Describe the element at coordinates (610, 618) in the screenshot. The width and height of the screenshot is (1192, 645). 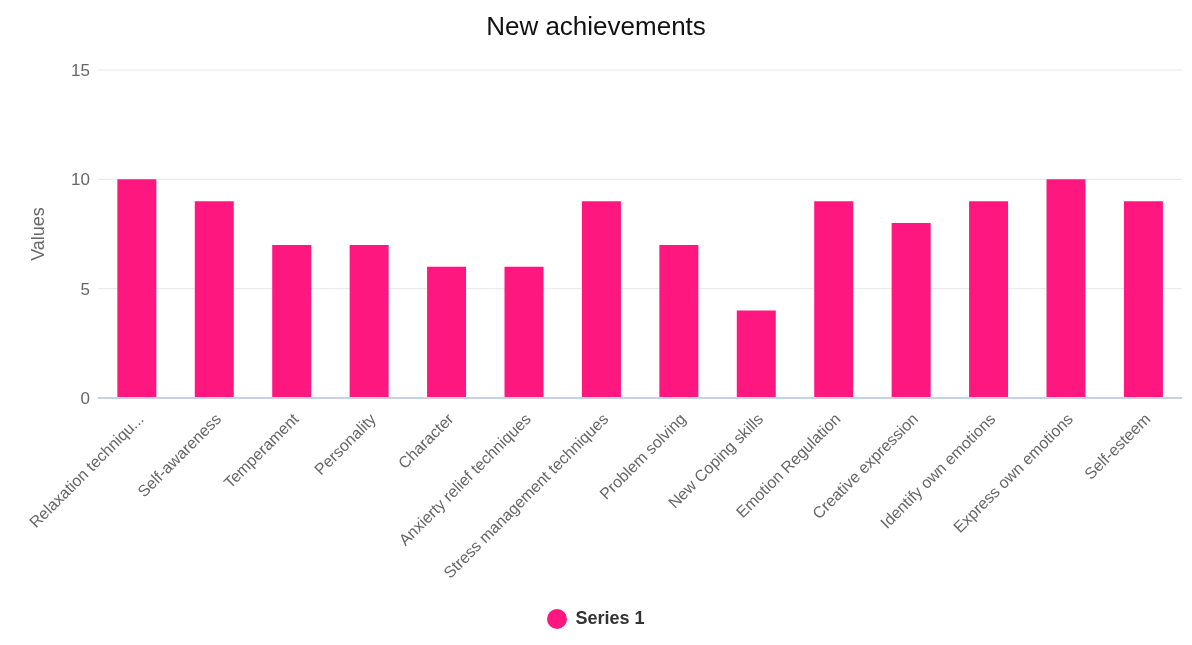
I see `legend-label: Series 1` at that location.